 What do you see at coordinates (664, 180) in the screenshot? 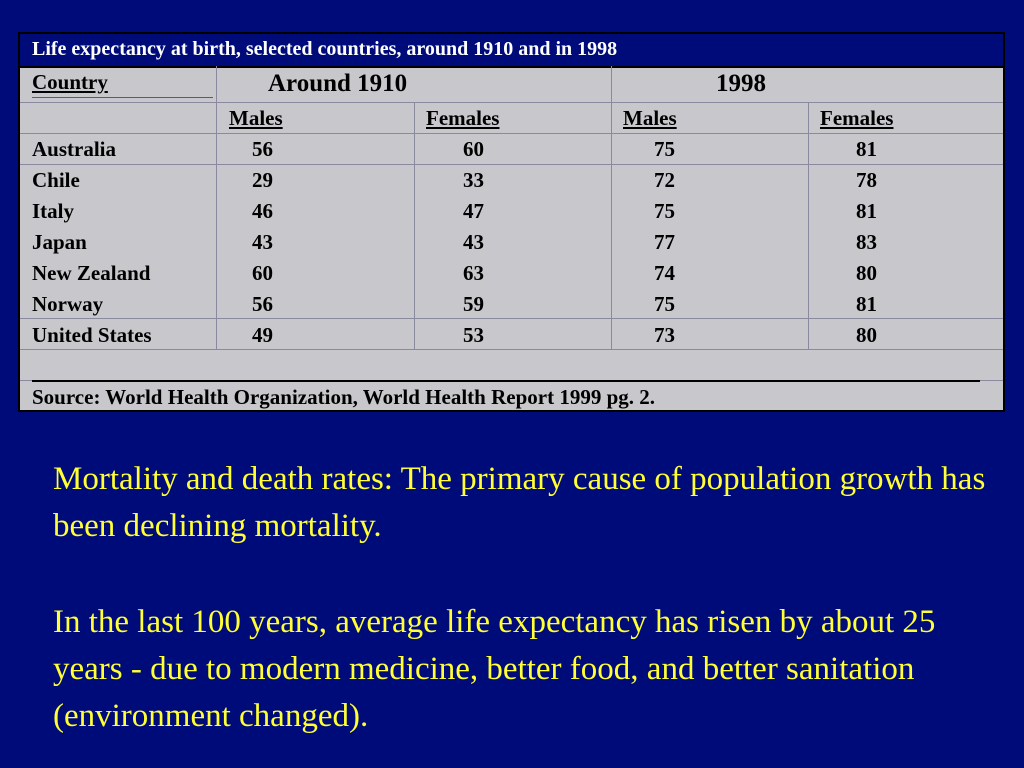
I see `value-cell: 72` at bounding box center [664, 180].